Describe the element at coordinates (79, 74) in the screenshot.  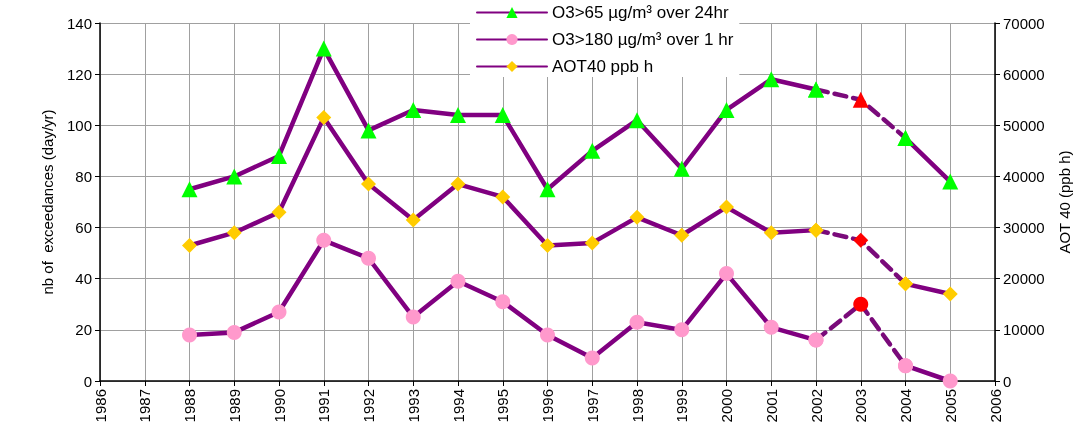
I see `y-tick-label: 120` at that location.